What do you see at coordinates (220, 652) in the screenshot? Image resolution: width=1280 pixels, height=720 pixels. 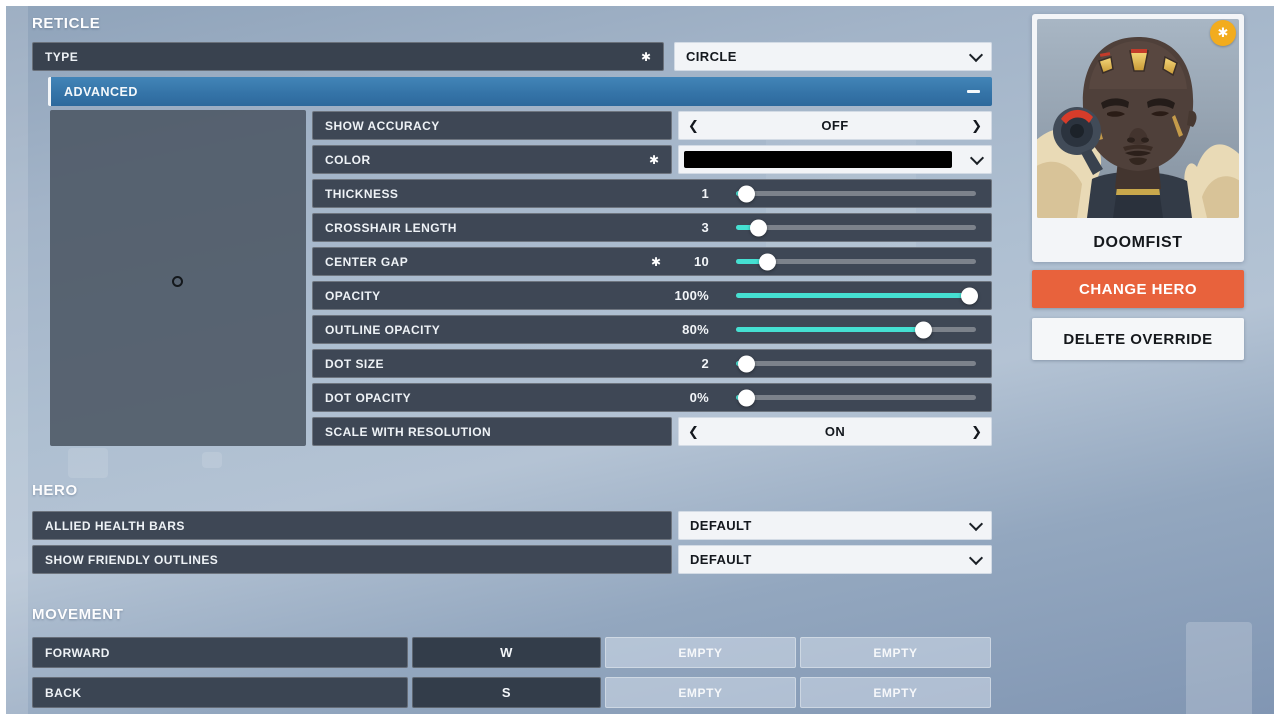 I see `forward-action-label: FORWARD` at bounding box center [220, 652].